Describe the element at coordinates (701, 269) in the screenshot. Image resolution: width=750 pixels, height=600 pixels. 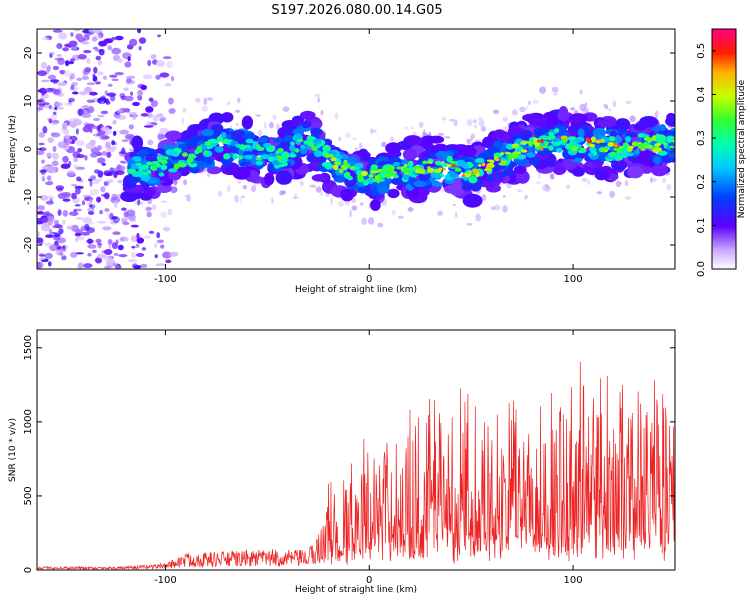
I see `colorbar-tick-label: 0.0` at that location.